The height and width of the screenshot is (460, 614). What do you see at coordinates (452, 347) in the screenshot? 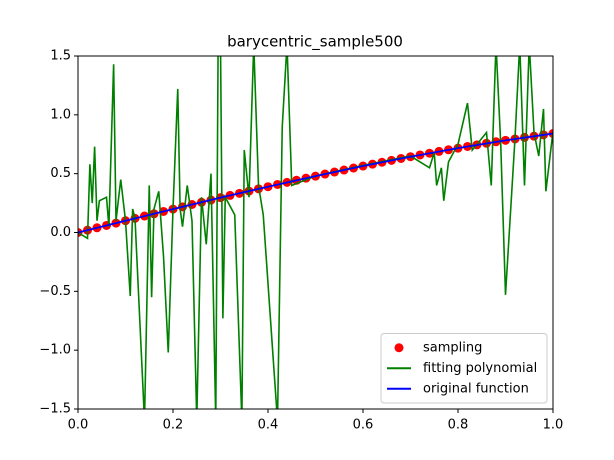
I see `legend-label: sampling` at bounding box center [452, 347].